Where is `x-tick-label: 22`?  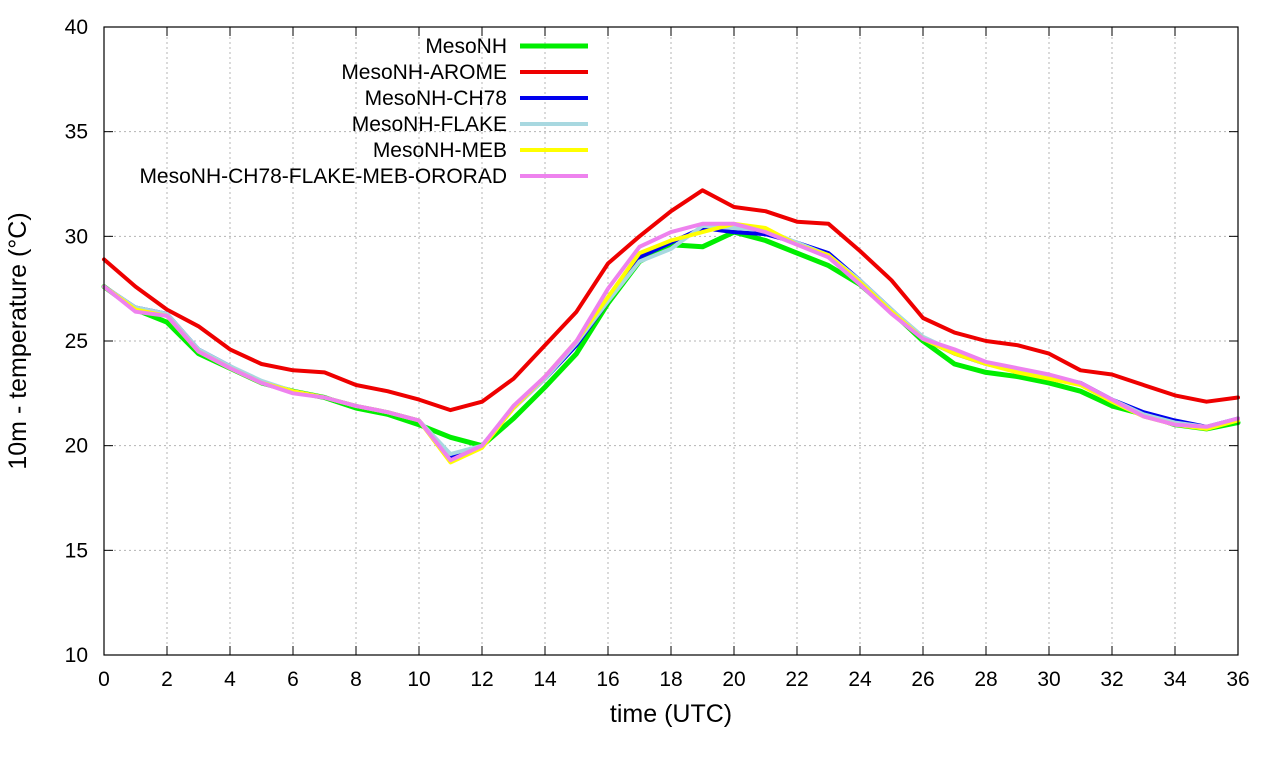
x-tick-label: 22 is located at coordinates (796, 679).